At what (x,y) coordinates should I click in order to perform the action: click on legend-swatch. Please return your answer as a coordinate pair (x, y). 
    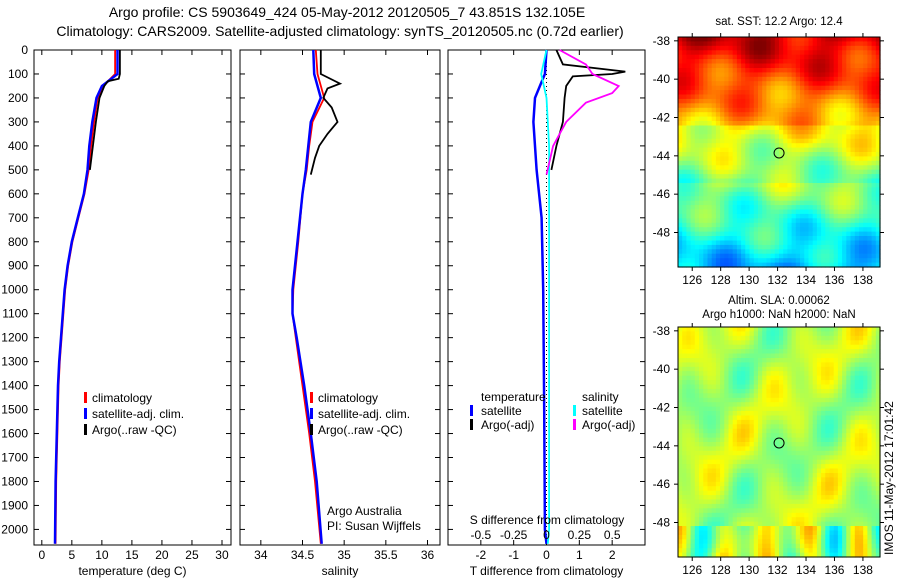
    Looking at the image, I should click on (85, 429).